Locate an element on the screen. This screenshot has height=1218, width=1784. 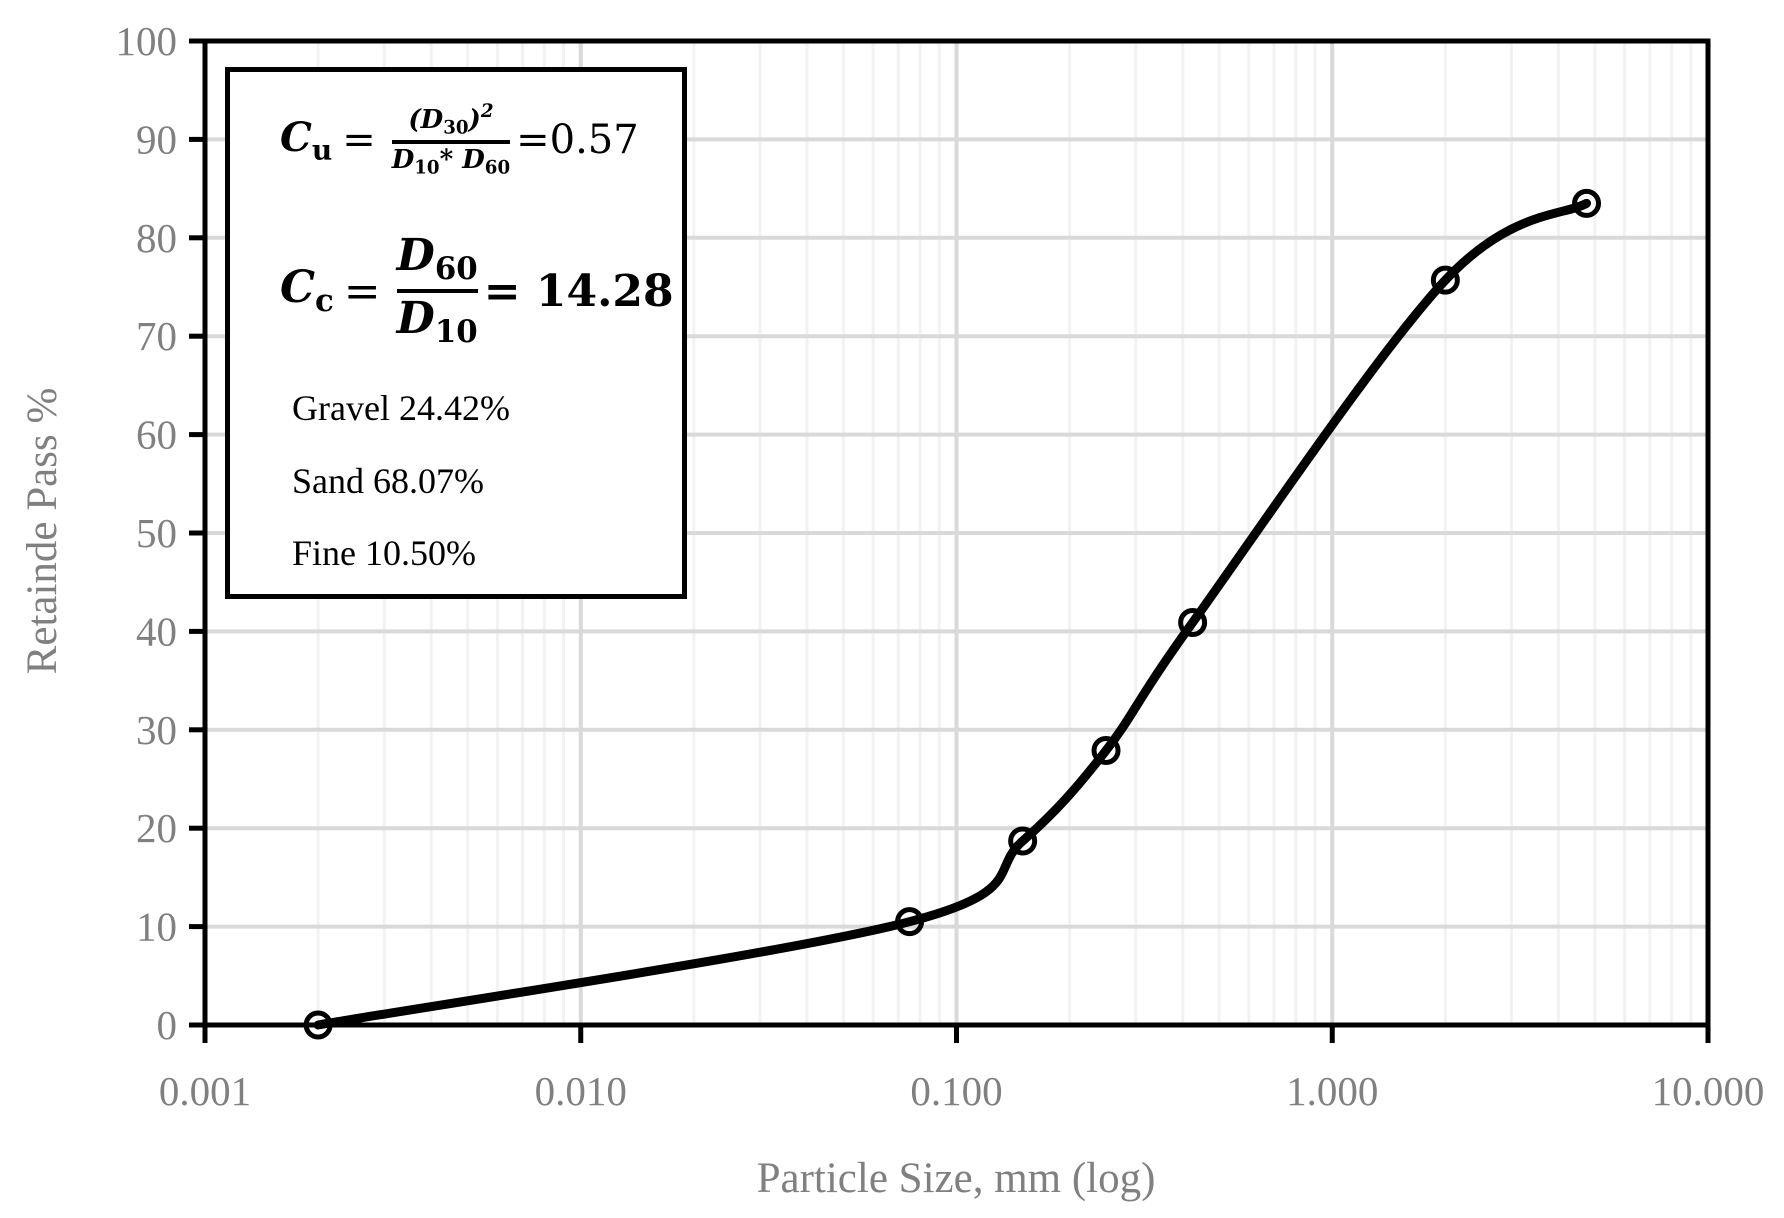
y-tick-label: 40 is located at coordinates (156, 631).